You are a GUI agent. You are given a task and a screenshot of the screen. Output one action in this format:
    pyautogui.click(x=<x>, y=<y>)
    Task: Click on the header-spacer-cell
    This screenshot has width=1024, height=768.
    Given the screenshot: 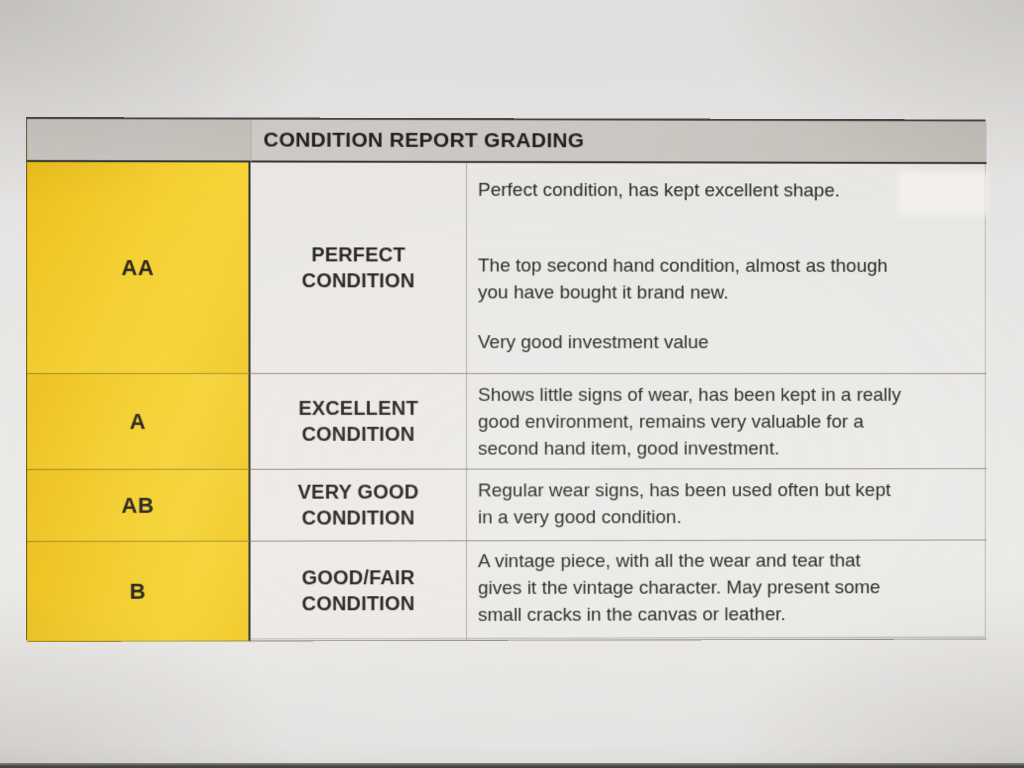 What is the action you would take?
    pyautogui.click(x=138, y=141)
    